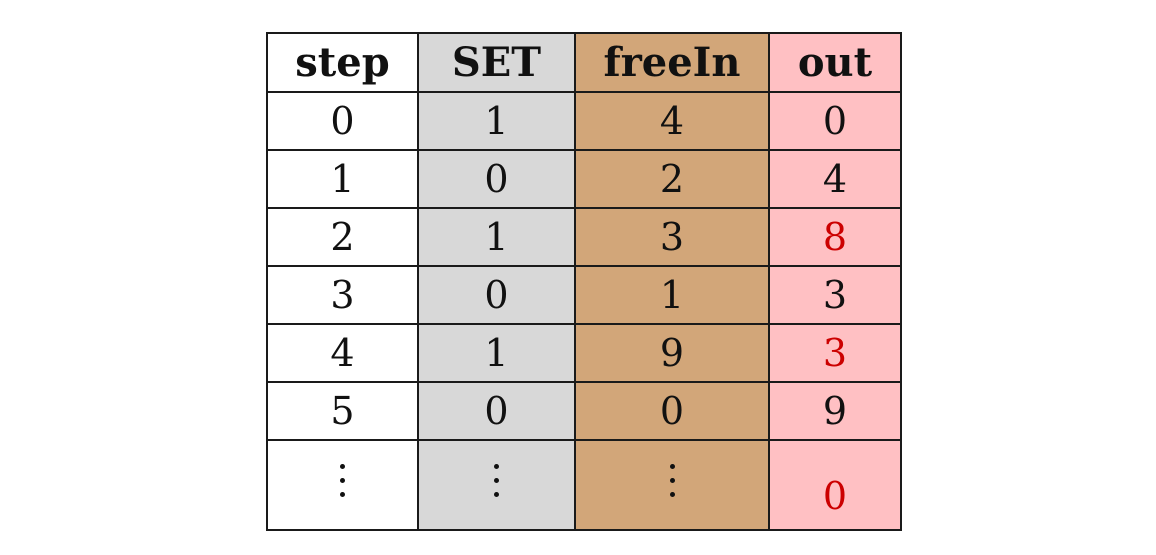 The width and height of the screenshot is (1156, 555). Describe the element at coordinates (342, 62) in the screenshot. I see `header-step: step` at that location.